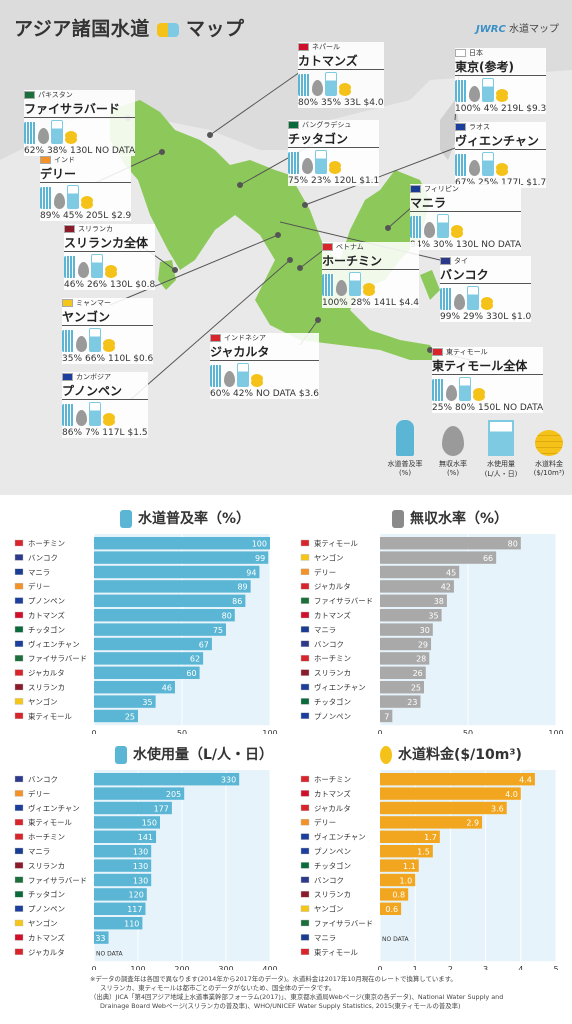  I want to click on category-label: ジャカルタ, so click(332, 586).